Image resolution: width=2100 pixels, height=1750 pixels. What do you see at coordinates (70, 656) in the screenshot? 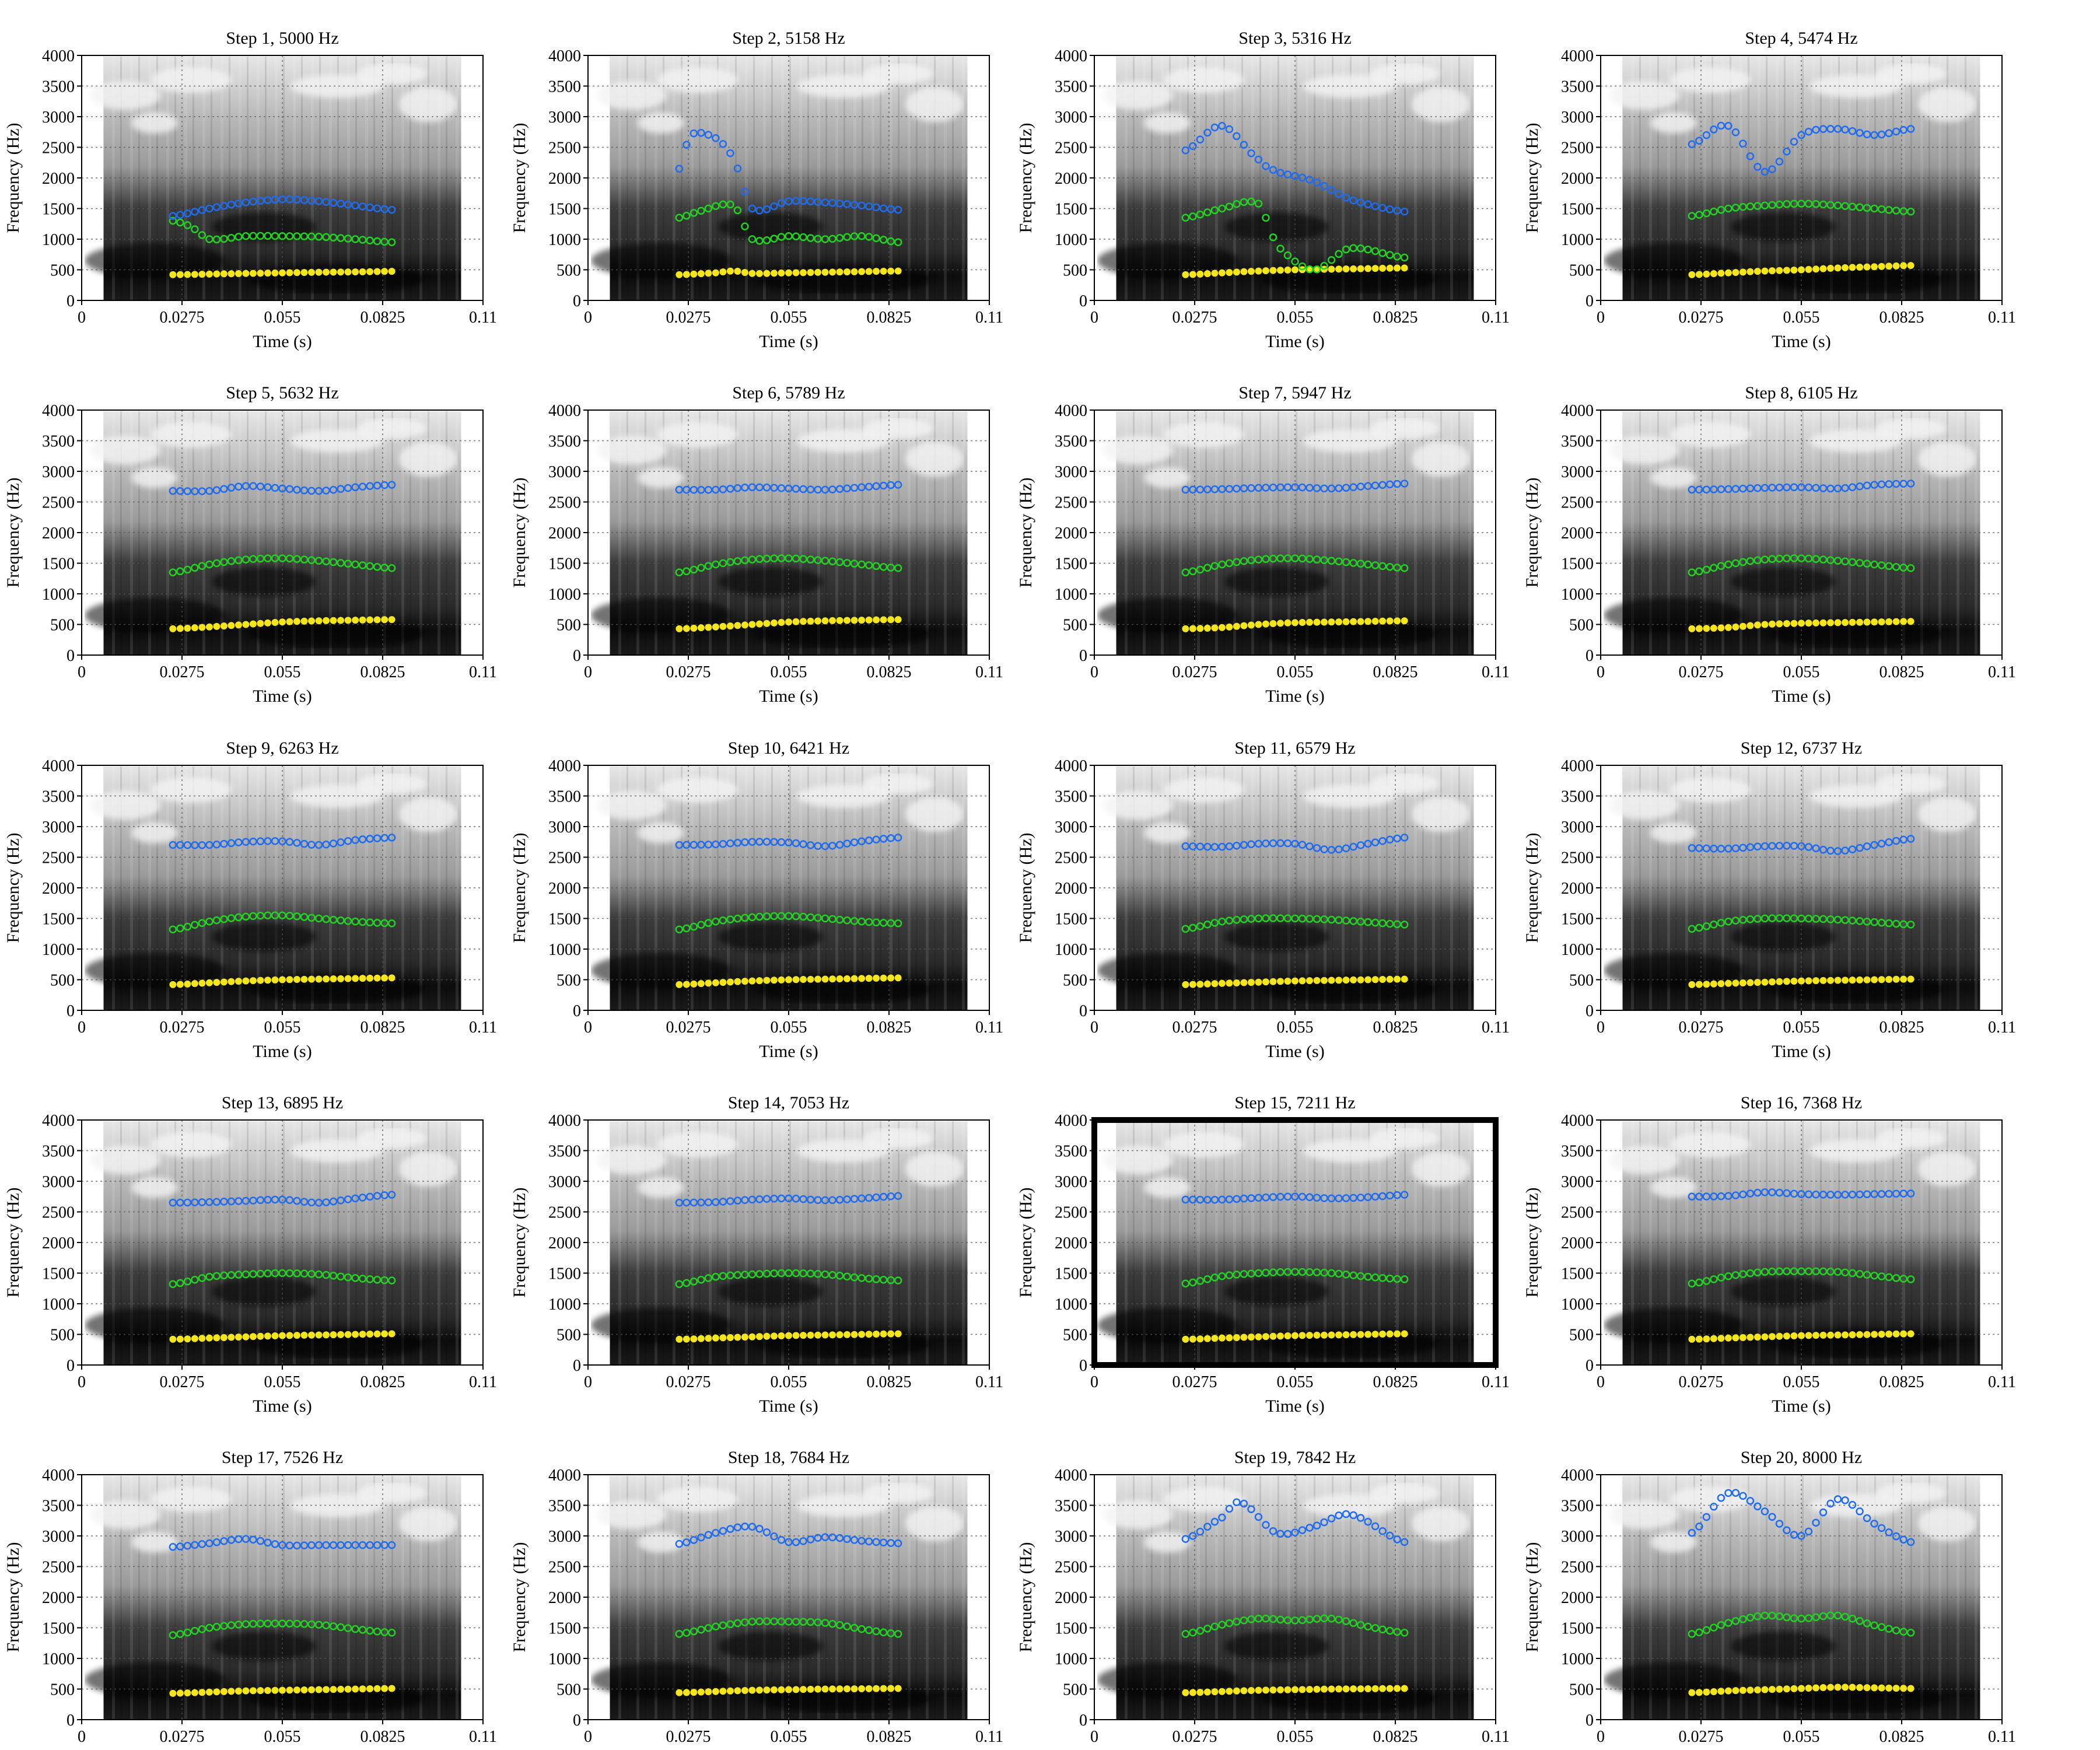
I see `y-tick-label: 0` at bounding box center [70, 656].